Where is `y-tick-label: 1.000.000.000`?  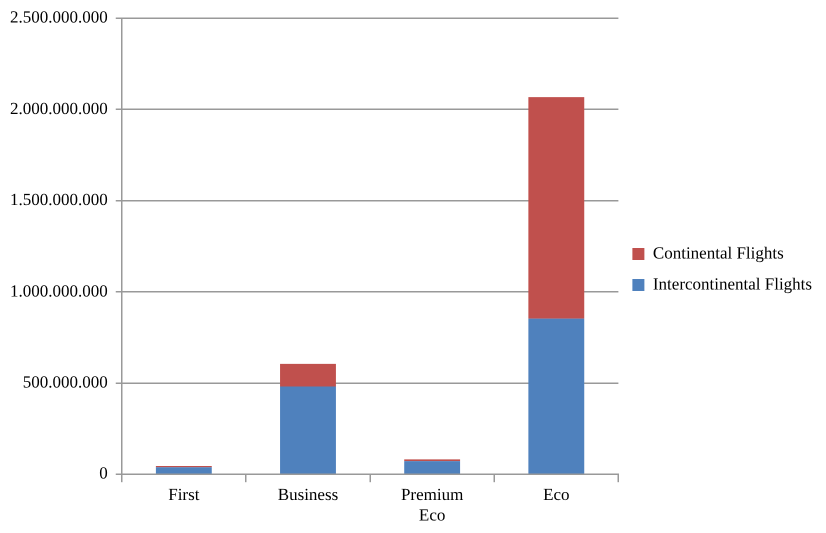
y-tick-label: 1.000.000.000 is located at coordinates (59, 290).